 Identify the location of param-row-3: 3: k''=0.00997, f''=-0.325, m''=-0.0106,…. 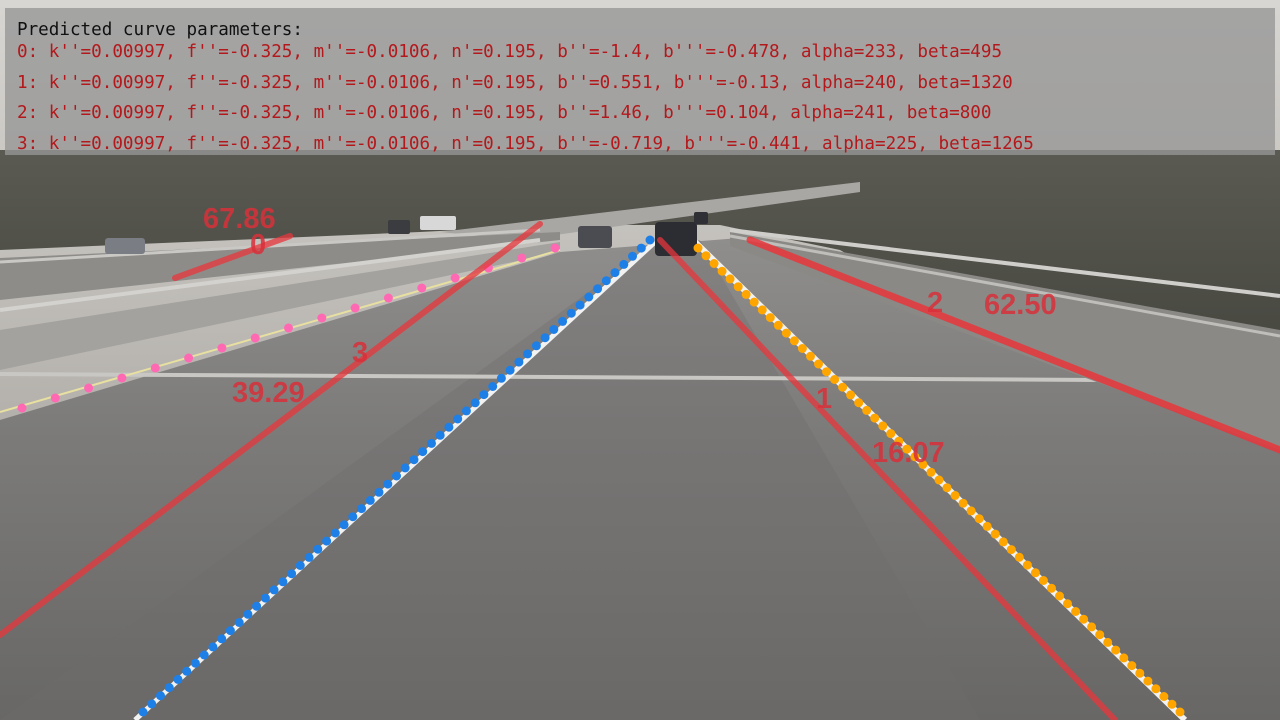
(525, 144).